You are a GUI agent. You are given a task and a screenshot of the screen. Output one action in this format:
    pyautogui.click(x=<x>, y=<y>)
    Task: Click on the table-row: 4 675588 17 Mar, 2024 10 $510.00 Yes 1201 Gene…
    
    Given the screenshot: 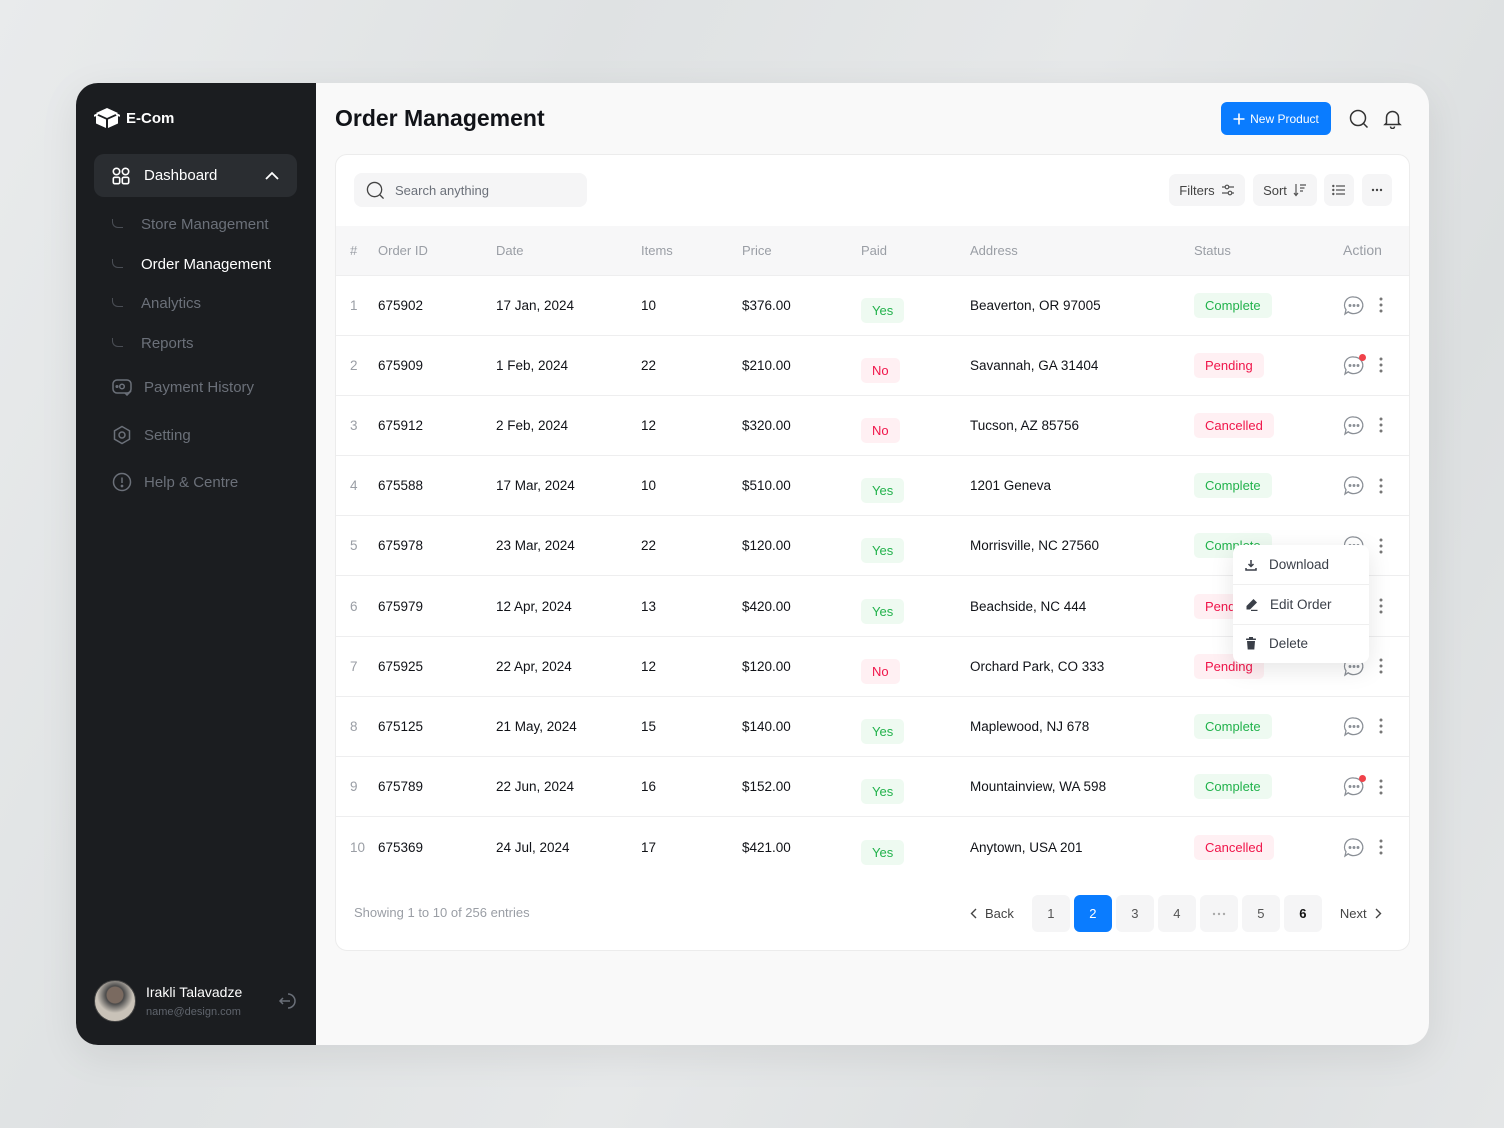 What is the action you would take?
    pyautogui.click(x=872, y=485)
    